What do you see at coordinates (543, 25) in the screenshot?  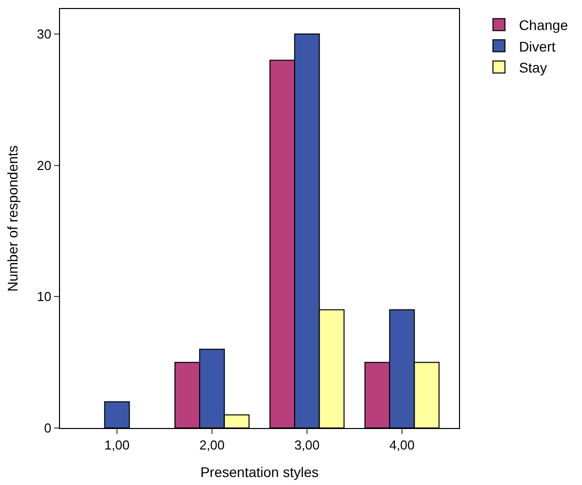 I see `legend-label: Change` at bounding box center [543, 25].